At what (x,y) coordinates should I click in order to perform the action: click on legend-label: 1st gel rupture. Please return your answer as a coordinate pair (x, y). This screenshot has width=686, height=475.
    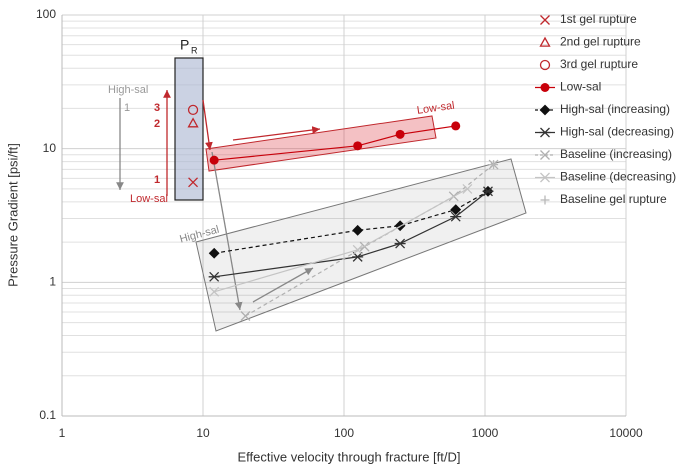
    Looking at the image, I should click on (598, 19).